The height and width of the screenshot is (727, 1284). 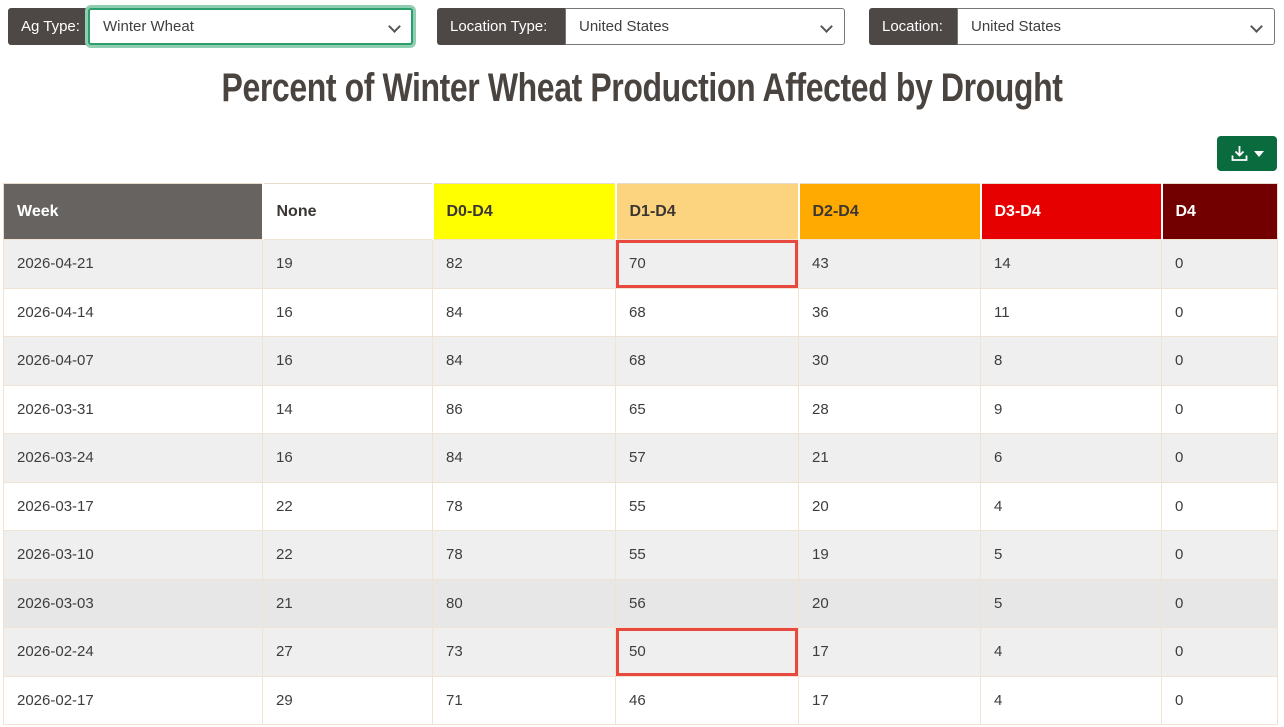 What do you see at coordinates (707, 603) in the screenshot?
I see `value-cell: 56` at bounding box center [707, 603].